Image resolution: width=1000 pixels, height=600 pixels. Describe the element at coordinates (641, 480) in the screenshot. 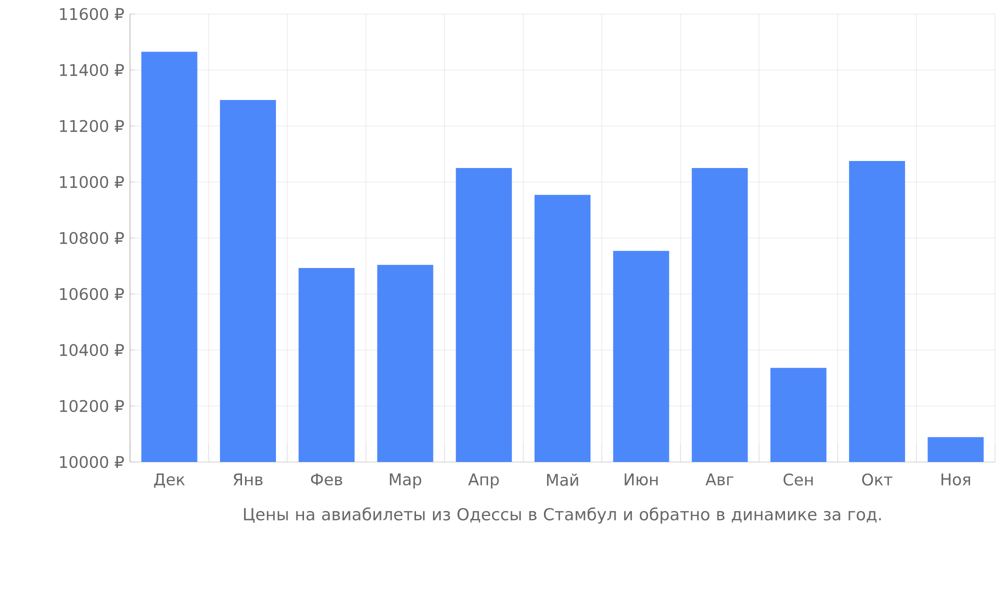

I see `x-tick-label: Июн` at that location.